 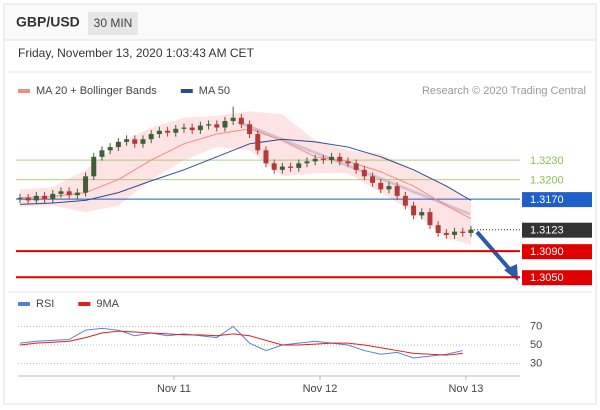 What do you see at coordinates (536, 363) in the screenshot?
I see `y-tick-label: 30` at bounding box center [536, 363].